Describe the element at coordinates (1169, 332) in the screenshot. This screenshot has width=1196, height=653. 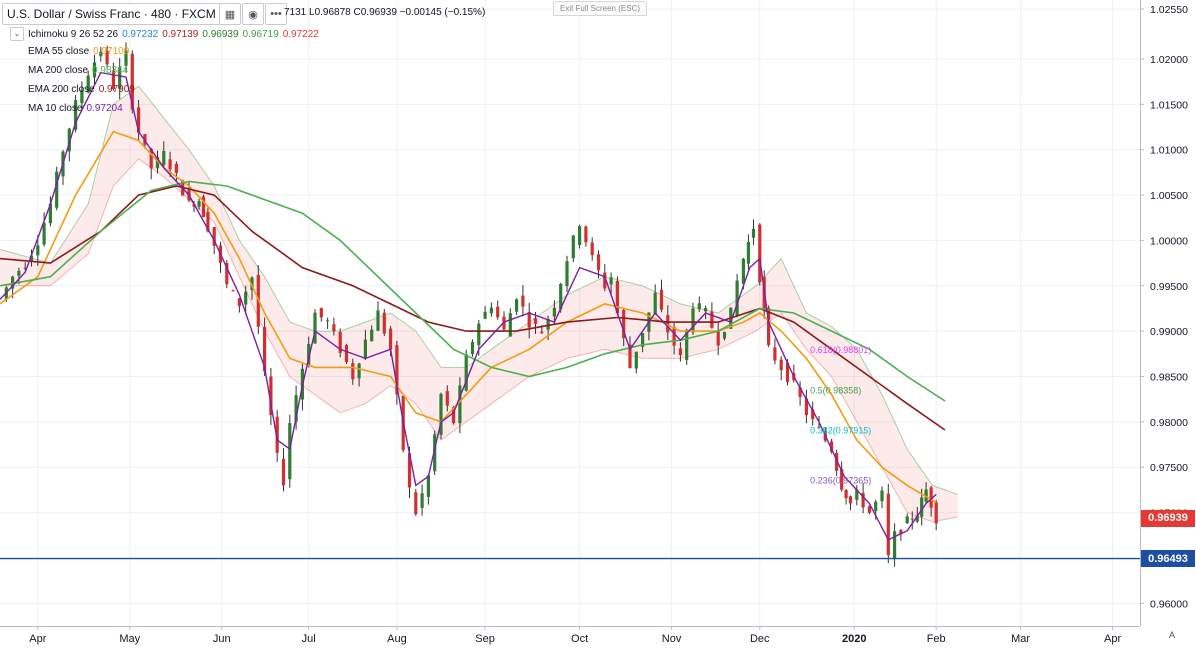
I see `y-tick-label: 0.99000` at that location.